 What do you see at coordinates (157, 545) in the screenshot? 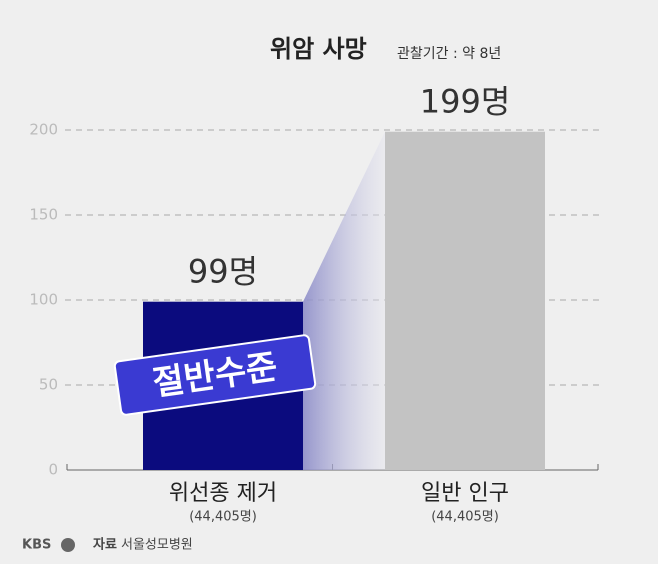
I see `source: 서울성모병원` at bounding box center [157, 545].